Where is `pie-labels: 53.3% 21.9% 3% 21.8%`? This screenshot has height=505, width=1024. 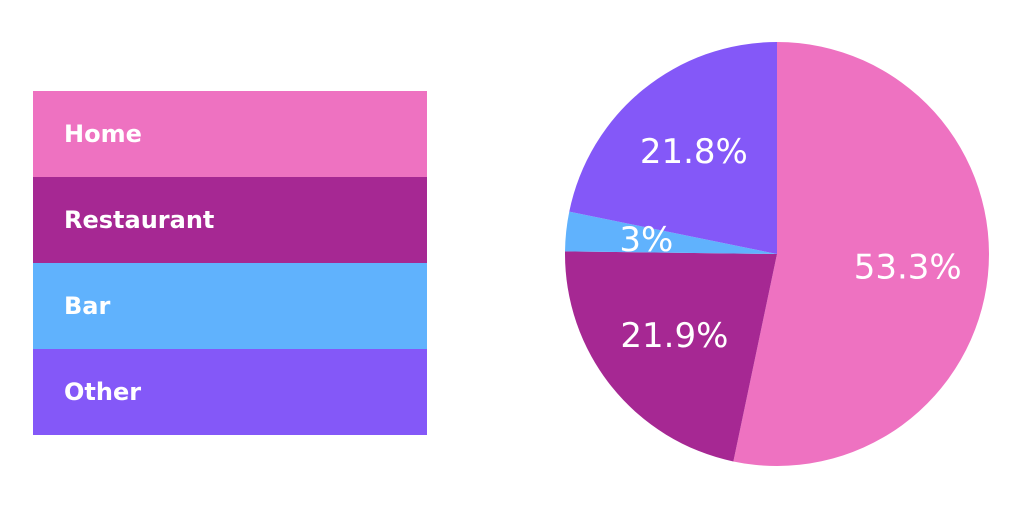 pie-labels: 53.3% 21.9% 3% 21.8% is located at coordinates (790, 244).